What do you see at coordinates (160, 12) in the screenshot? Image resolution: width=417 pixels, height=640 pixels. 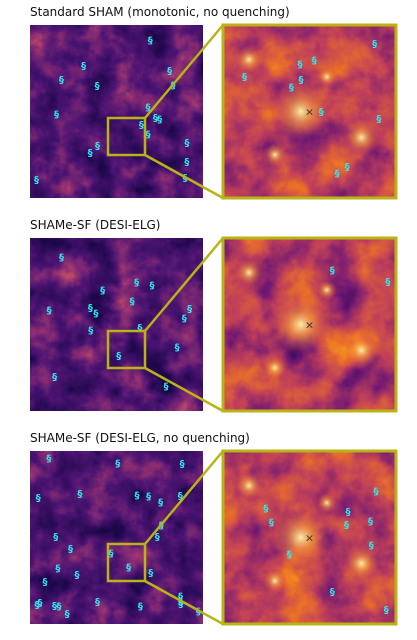 I see `panel-title: Standard SHAM (monotonic, no quenching)` at bounding box center [160, 12].